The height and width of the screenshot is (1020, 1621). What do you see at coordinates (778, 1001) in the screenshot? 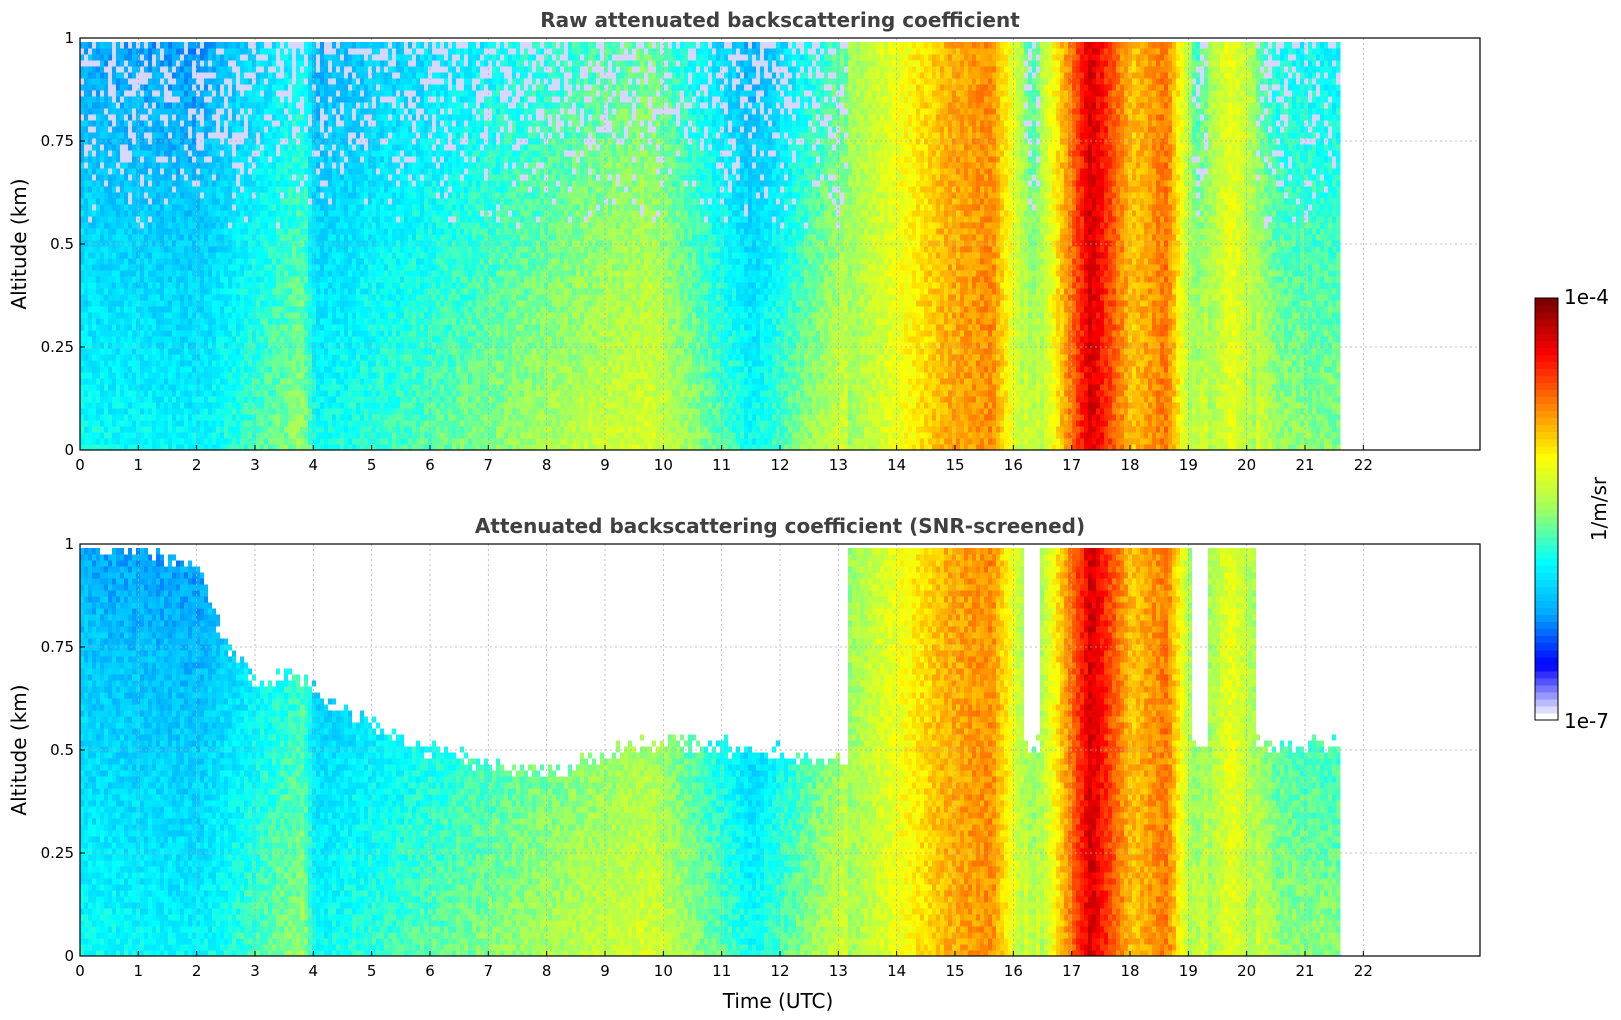
I see `x-axis-label: Time (UTC)` at bounding box center [778, 1001].